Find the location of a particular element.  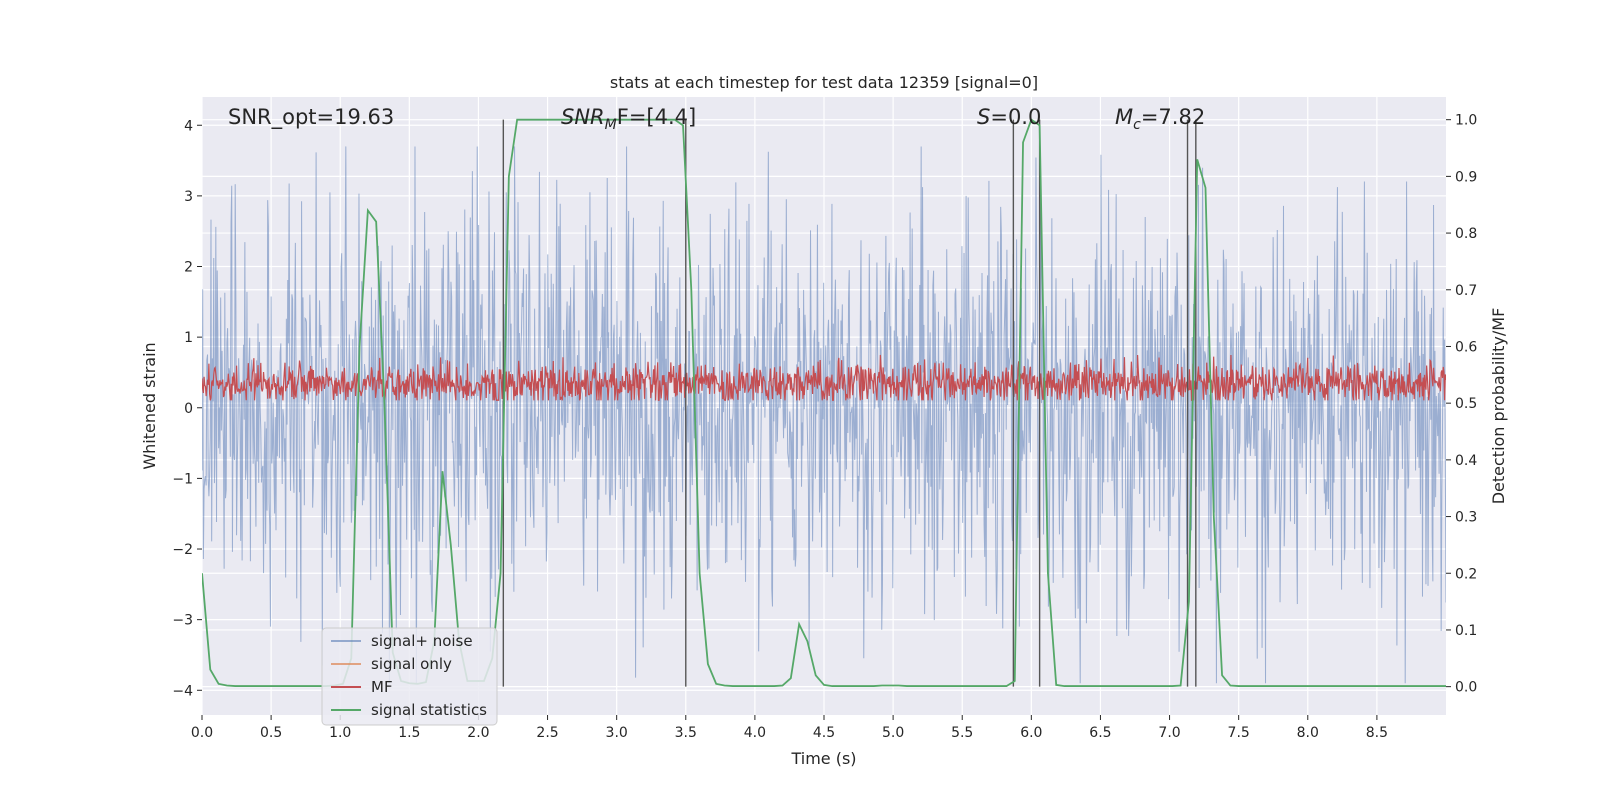

yleft-tick-label-8: 4 is located at coordinates (188, 126).